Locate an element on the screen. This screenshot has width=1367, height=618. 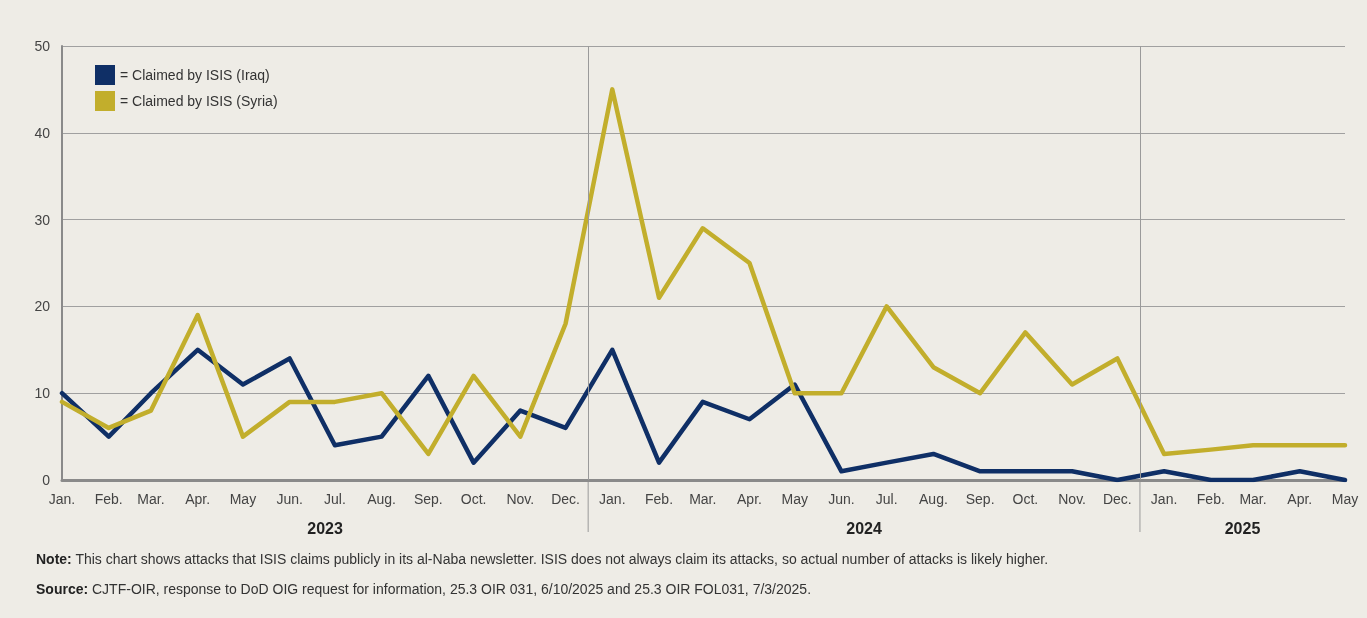
text: Note: This chart shows attacks that ISIS claims publicly in its al-Naba newsletter. ISIS does not always claim its attacks, so actual number of attacks is likely higher. is located at coordinates (542, 559).